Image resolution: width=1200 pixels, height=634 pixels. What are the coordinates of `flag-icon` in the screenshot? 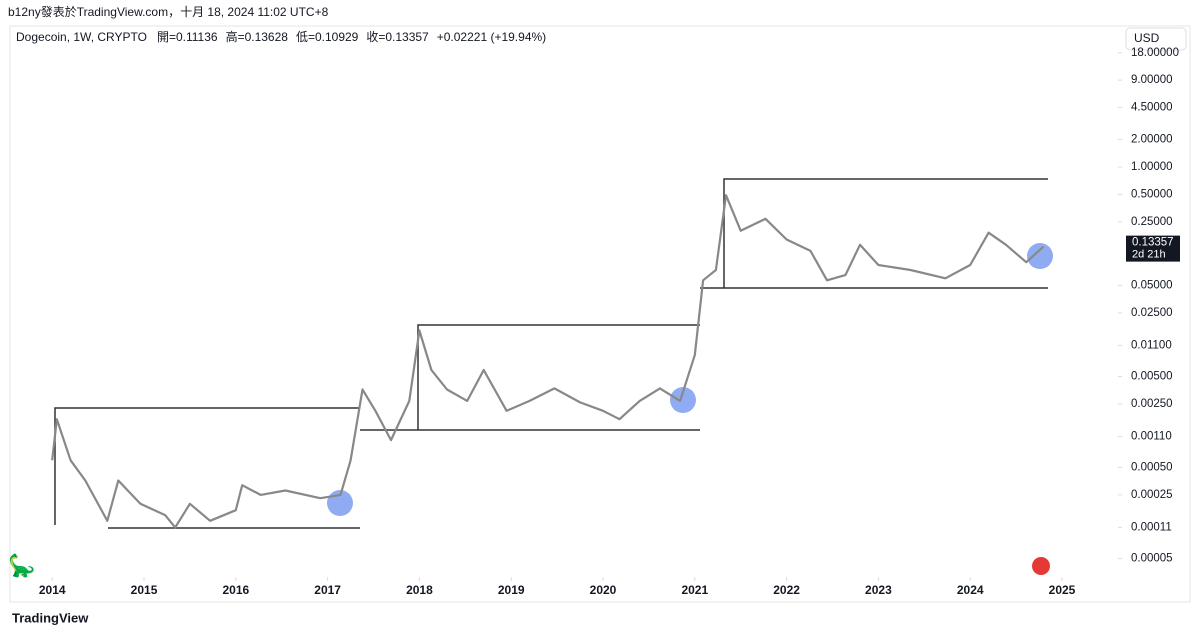 It's located at (1041, 566).